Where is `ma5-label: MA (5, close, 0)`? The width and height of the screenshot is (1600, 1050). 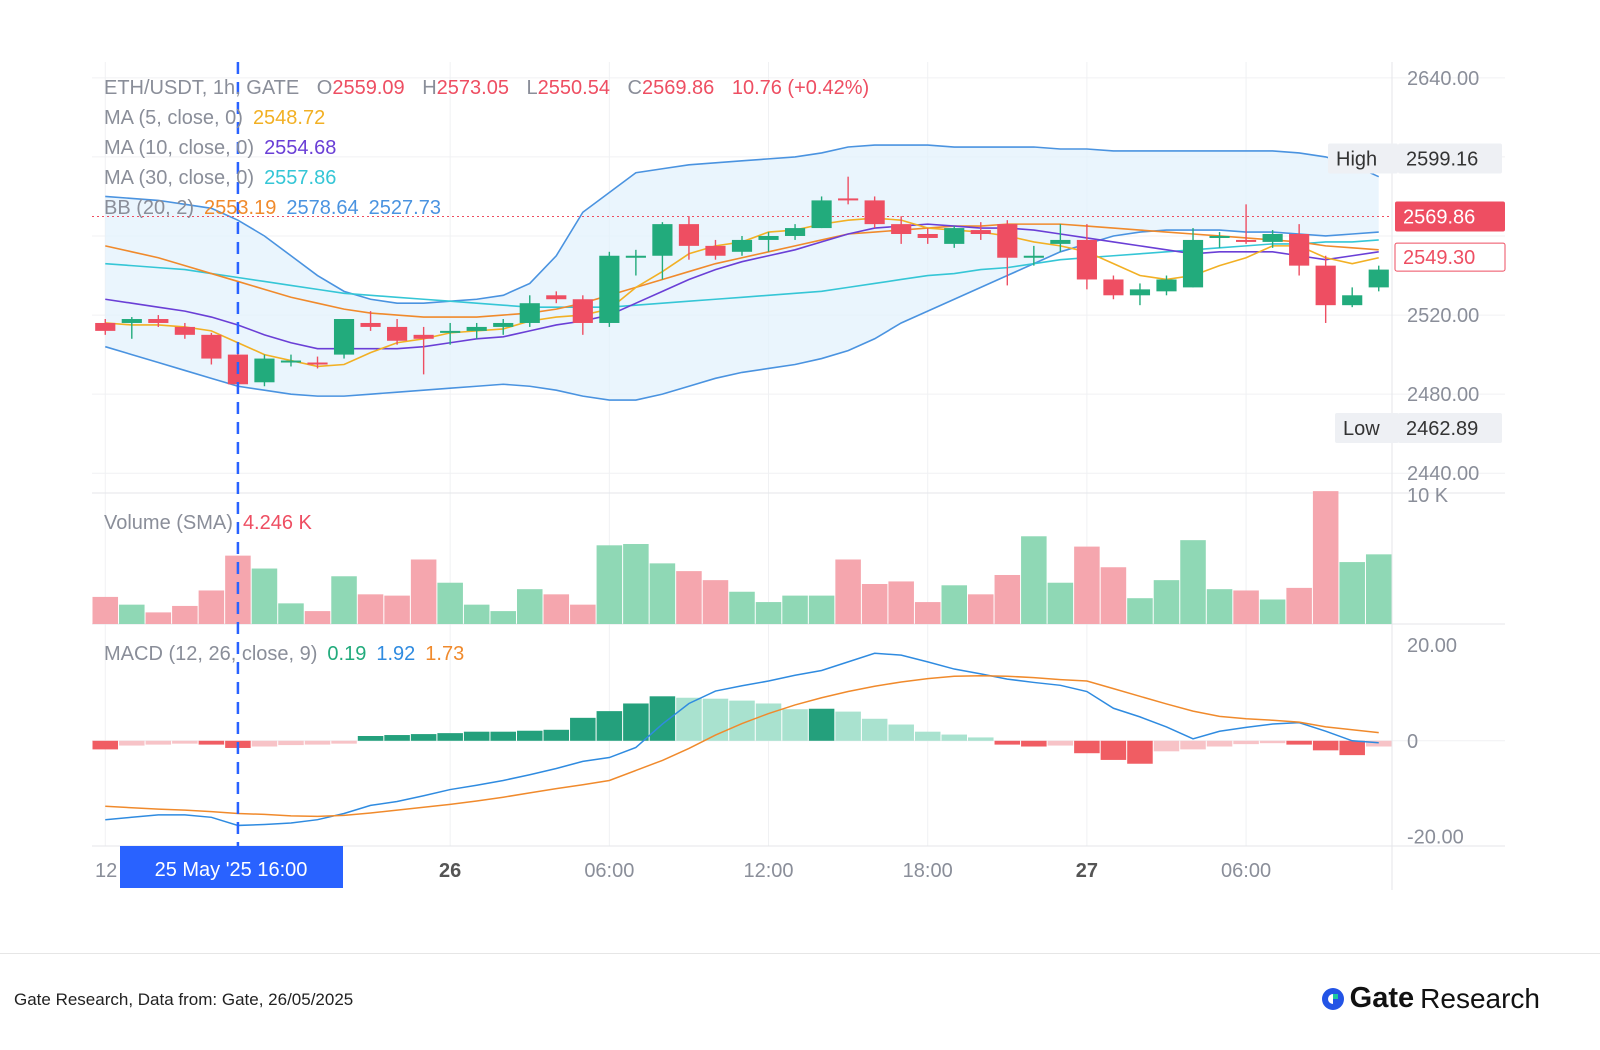 ma5-label: MA (5, close, 0) is located at coordinates (173, 118).